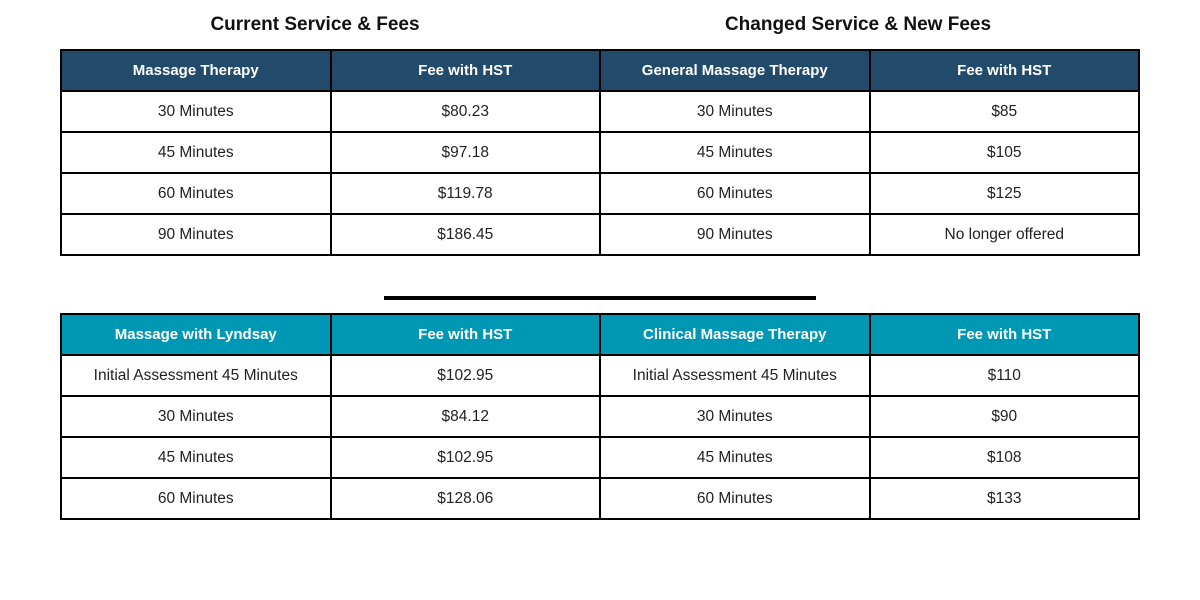  What do you see at coordinates (1004, 498) in the screenshot?
I see `table-cell: $133` at bounding box center [1004, 498].